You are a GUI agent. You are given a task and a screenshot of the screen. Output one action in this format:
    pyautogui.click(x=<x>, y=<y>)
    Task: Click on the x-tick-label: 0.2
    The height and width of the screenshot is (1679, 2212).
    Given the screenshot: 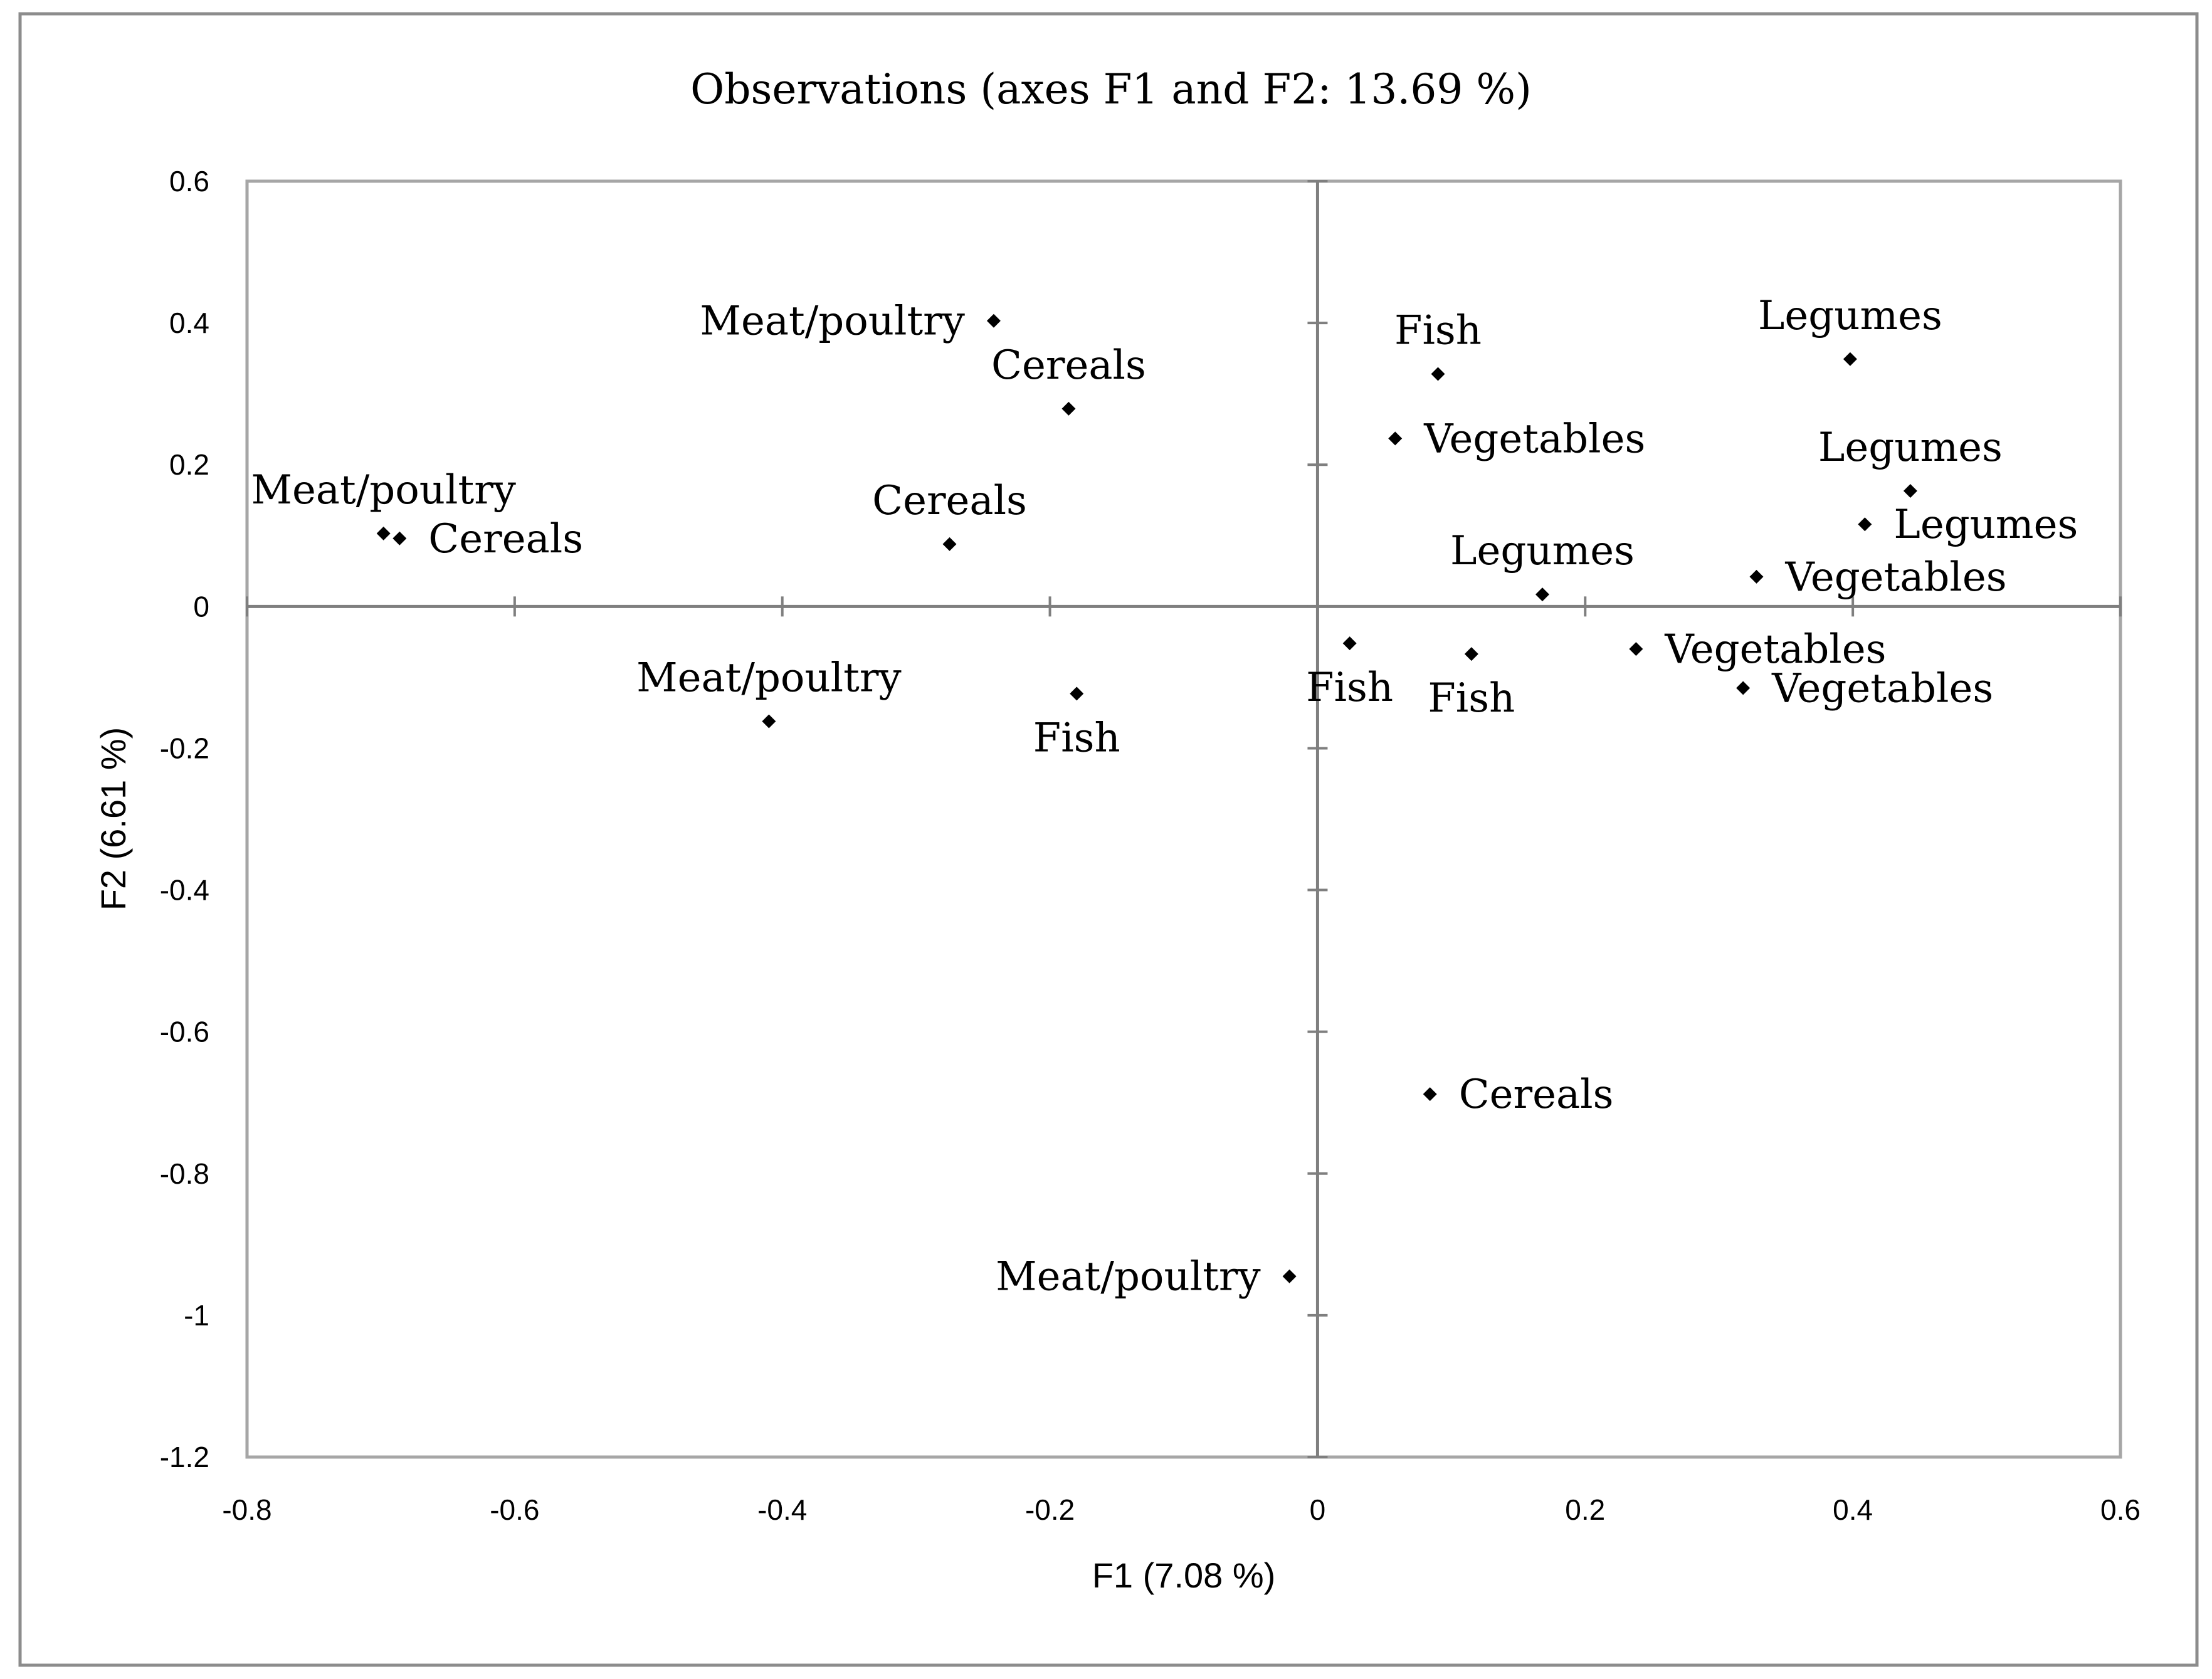 What is the action you would take?
    pyautogui.click(x=1585, y=1509)
    